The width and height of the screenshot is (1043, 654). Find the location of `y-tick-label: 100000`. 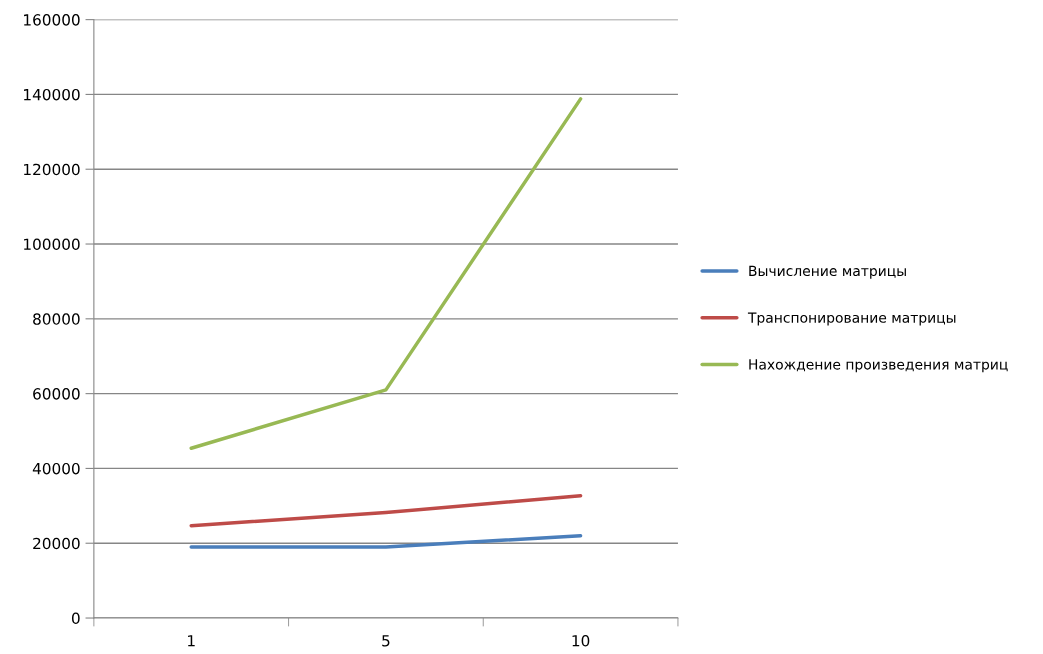

y-tick-label: 100000 is located at coordinates (52, 244).